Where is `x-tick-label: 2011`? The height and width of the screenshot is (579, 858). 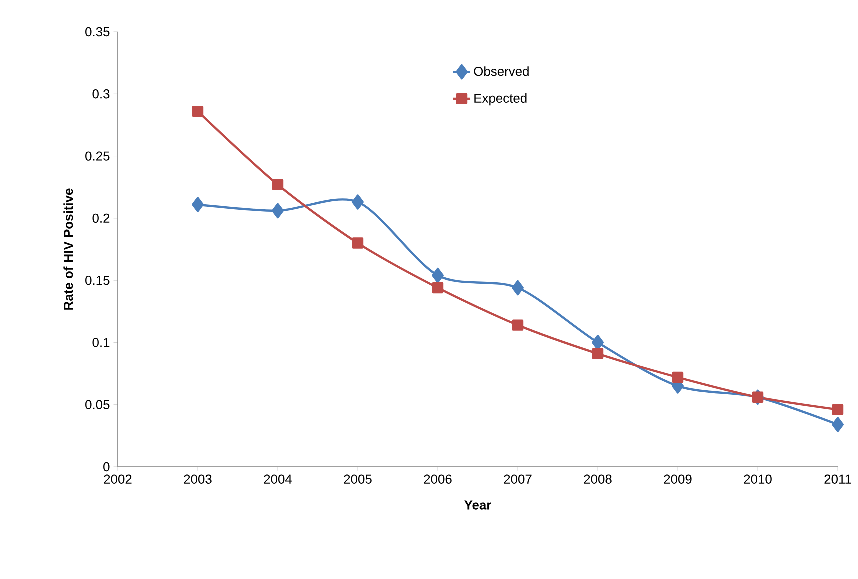 x-tick-label: 2011 is located at coordinates (838, 479).